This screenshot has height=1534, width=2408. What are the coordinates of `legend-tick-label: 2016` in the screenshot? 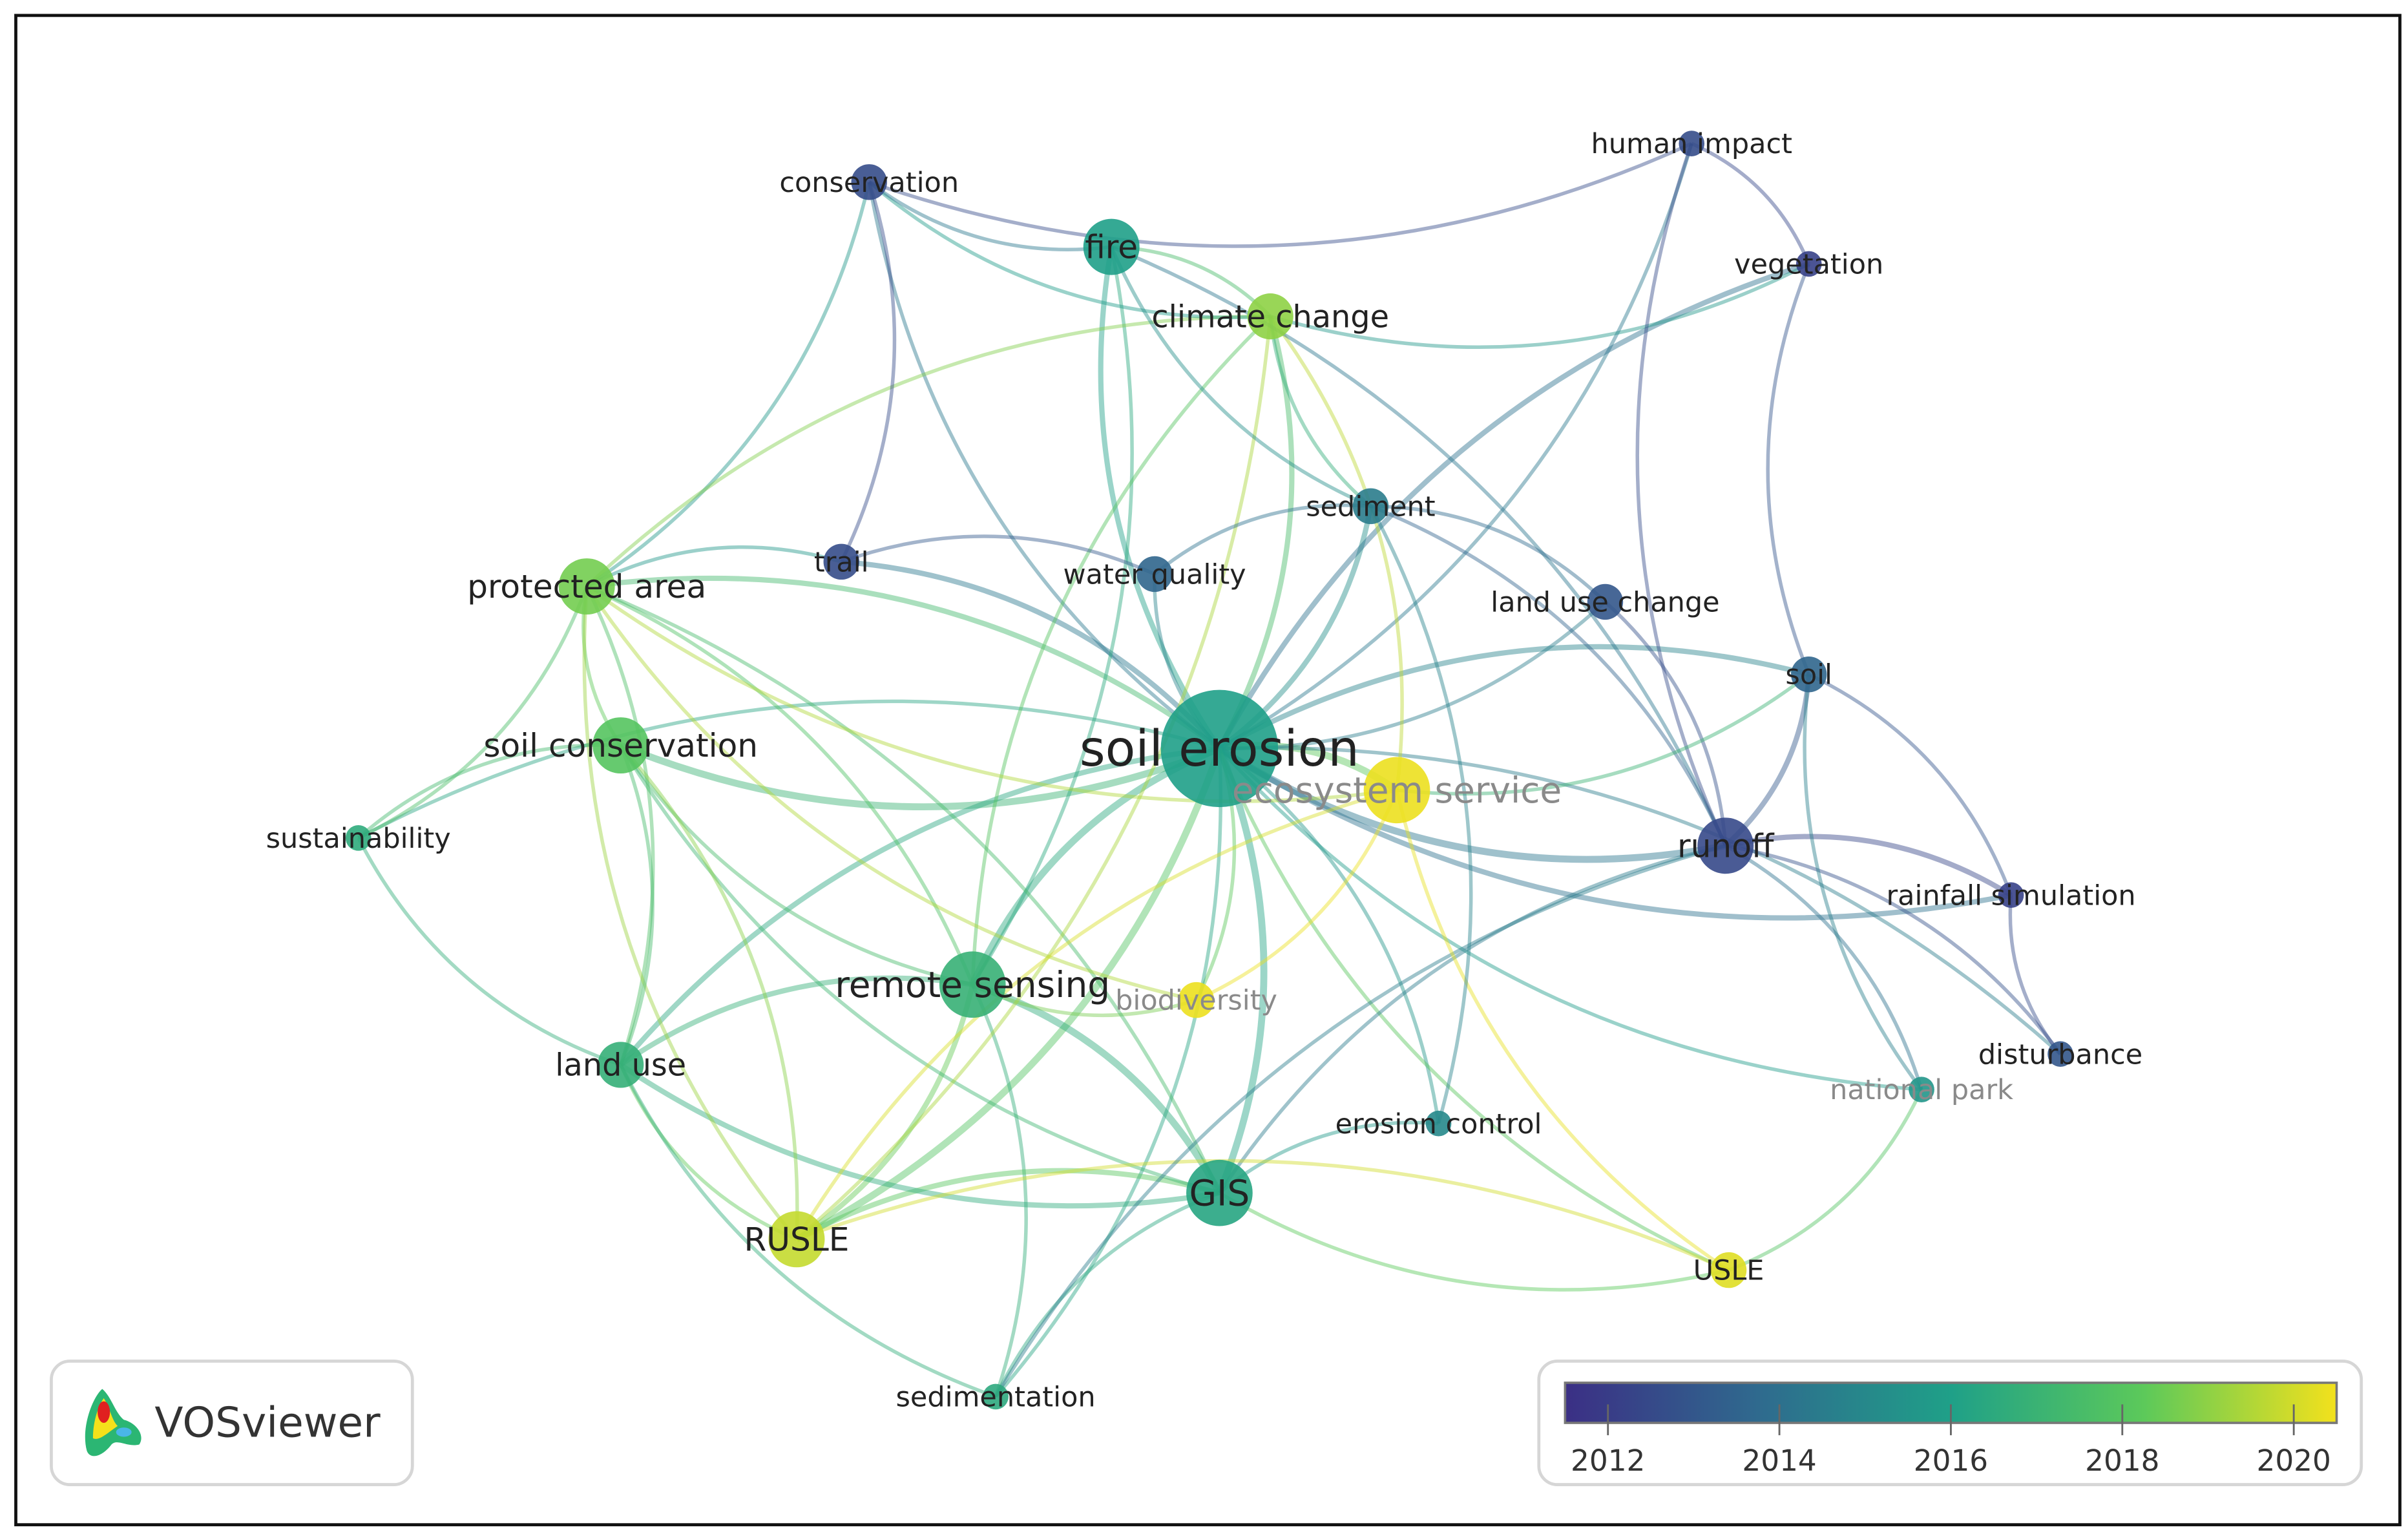 It's located at (1951, 1461).